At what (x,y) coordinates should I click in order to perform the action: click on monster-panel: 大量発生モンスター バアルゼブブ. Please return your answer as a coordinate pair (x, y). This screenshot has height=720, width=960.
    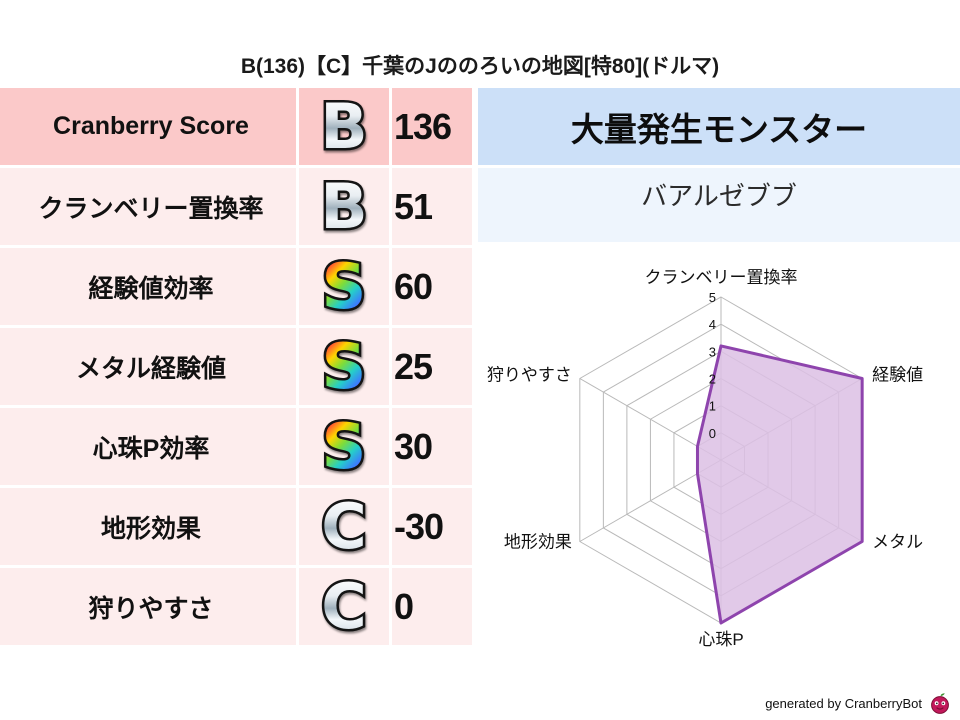
    Looking at the image, I should click on (719, 165).